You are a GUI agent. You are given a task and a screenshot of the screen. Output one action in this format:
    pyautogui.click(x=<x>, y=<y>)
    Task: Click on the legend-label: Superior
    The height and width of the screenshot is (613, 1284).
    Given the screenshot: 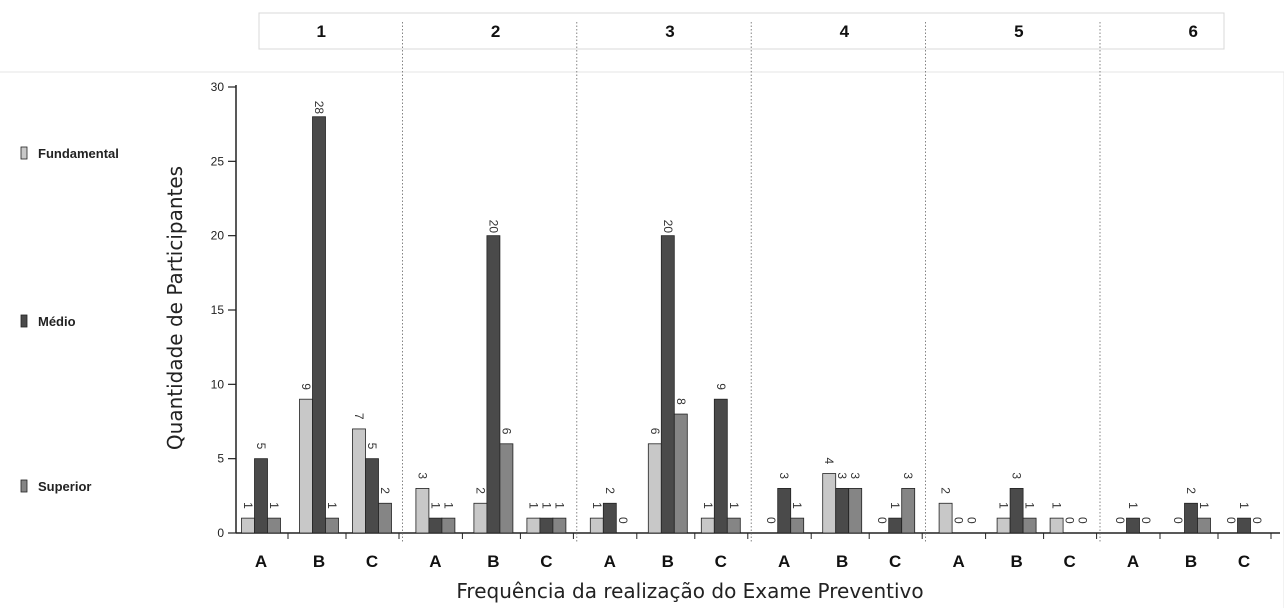 What is the action you would take?
    pyautogui.click(x=64, y=486)
    